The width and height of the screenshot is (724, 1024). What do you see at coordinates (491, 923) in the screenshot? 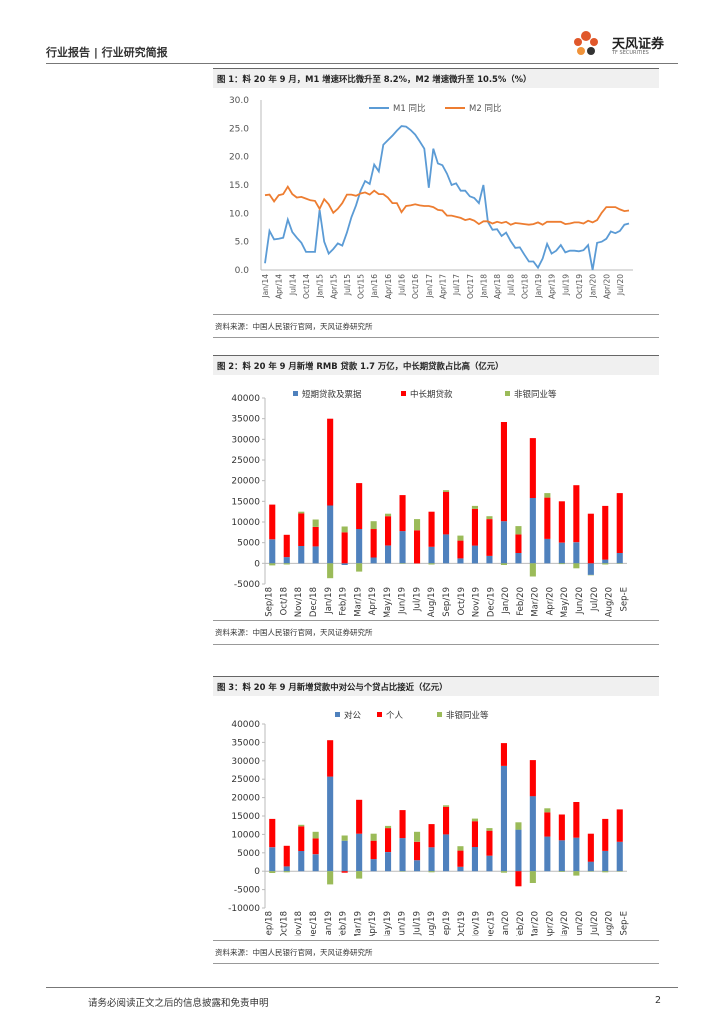
I see `x-tick-label: Dec/19` at bounding box center [491, 923].